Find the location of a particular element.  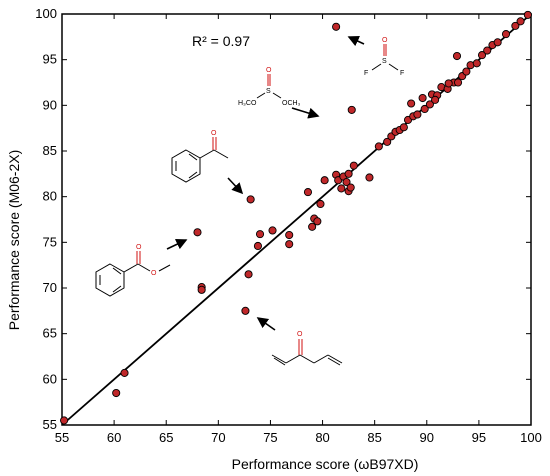

arrow-acetophenone is located at coordinates (235, 186).